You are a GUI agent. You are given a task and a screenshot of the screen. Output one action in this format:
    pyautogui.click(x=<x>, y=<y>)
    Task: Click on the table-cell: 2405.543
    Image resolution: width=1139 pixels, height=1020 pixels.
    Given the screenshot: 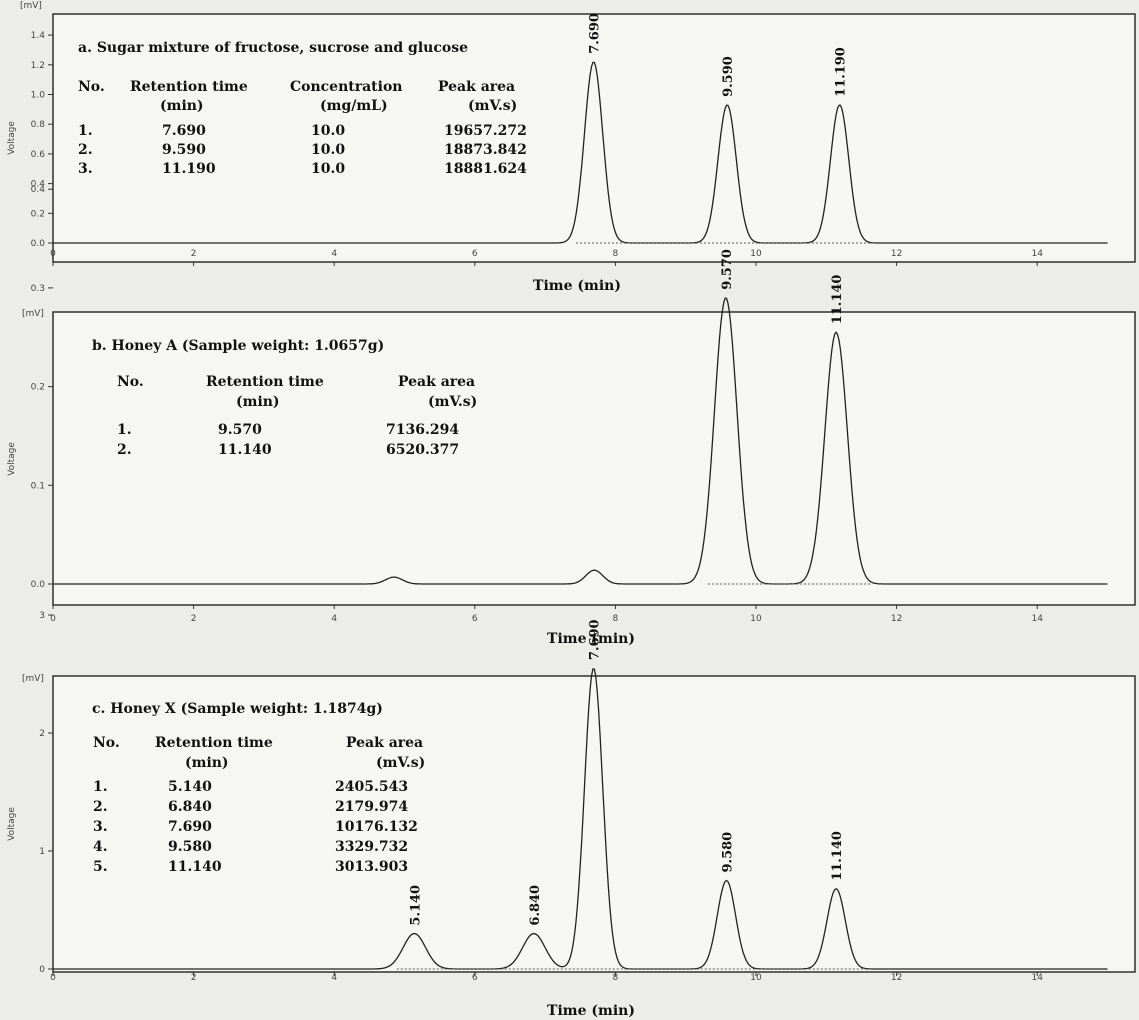 What is the action you would take?
    pyautogui.click(x=371, y=787)
    